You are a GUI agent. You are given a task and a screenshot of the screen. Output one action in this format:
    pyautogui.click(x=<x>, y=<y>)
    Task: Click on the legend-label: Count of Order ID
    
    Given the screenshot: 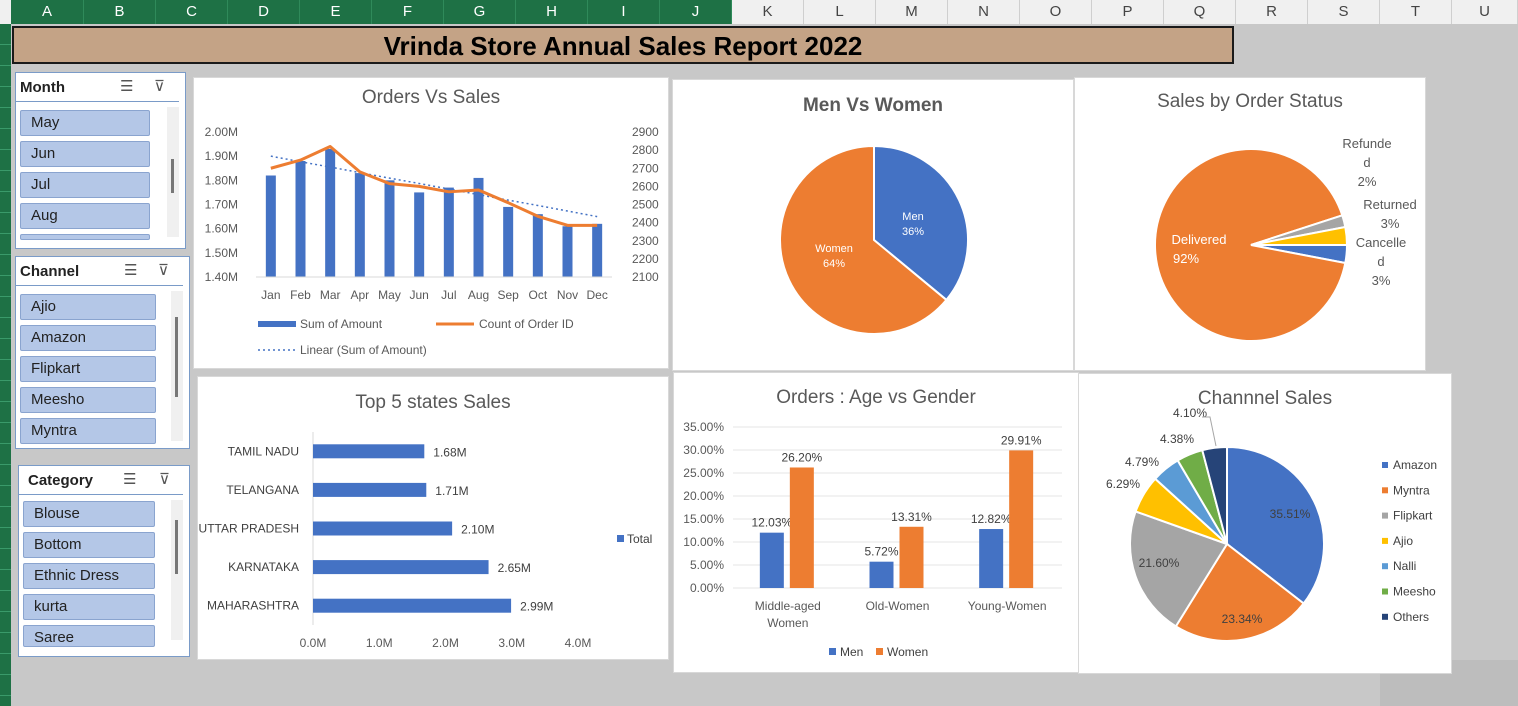 What is the action you would take?
    pyautogui.click(x=526, y=324)
    